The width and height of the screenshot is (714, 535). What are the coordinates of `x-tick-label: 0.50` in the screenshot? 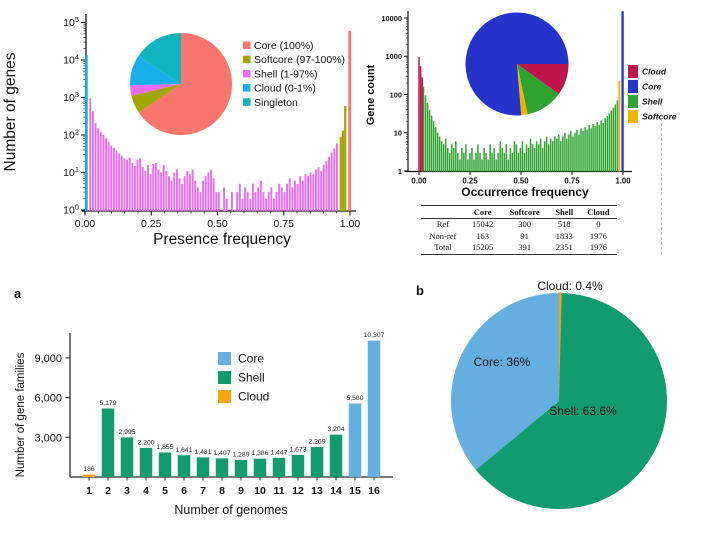 It's located at (217, 224).